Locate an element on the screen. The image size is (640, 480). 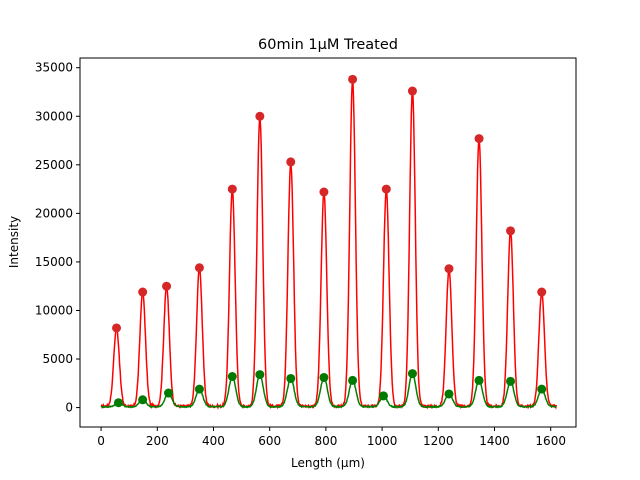
x-tick-label: 800 is located at coordinates (325, 441).